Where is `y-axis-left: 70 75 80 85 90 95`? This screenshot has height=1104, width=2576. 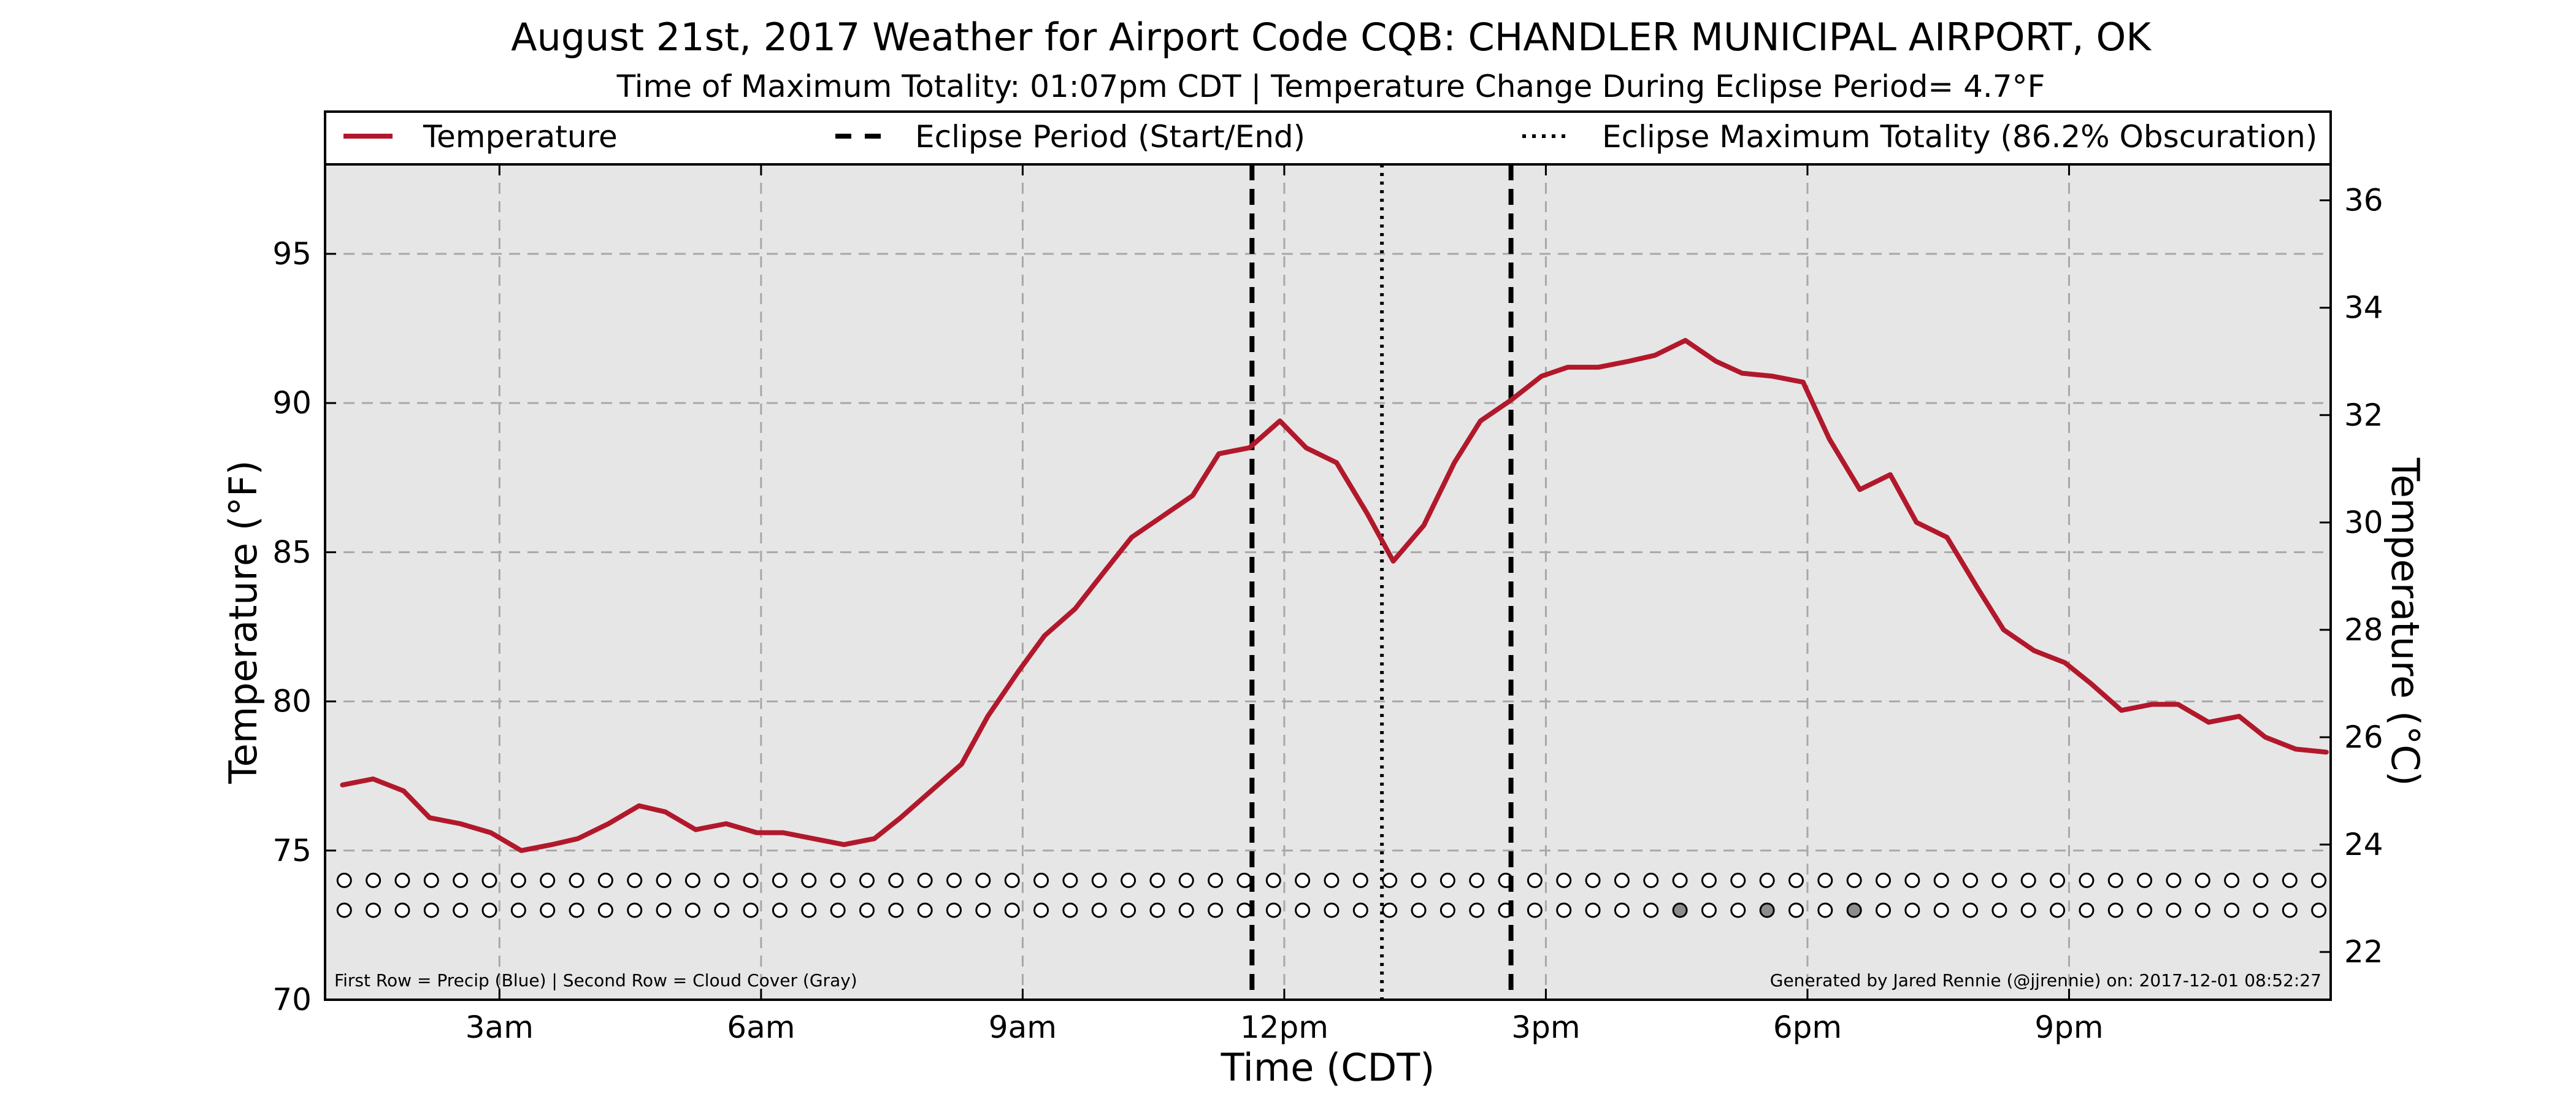 y-axis-left: 70 75 80 85 90 95 is located at coordinates (304, 627).